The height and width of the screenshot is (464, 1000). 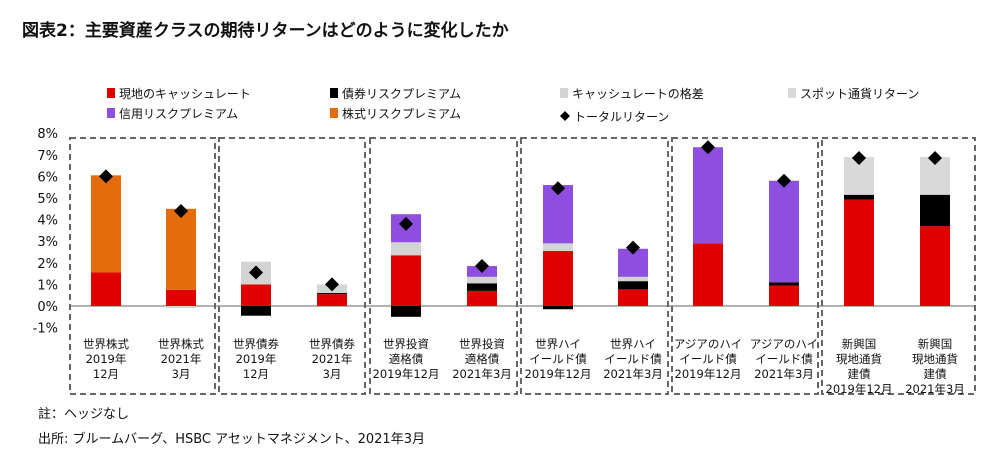 I want to click on chart-title: 図表2：主要資産クラスの期待リターンはどのように変化したか, so click(x=265, y=30).